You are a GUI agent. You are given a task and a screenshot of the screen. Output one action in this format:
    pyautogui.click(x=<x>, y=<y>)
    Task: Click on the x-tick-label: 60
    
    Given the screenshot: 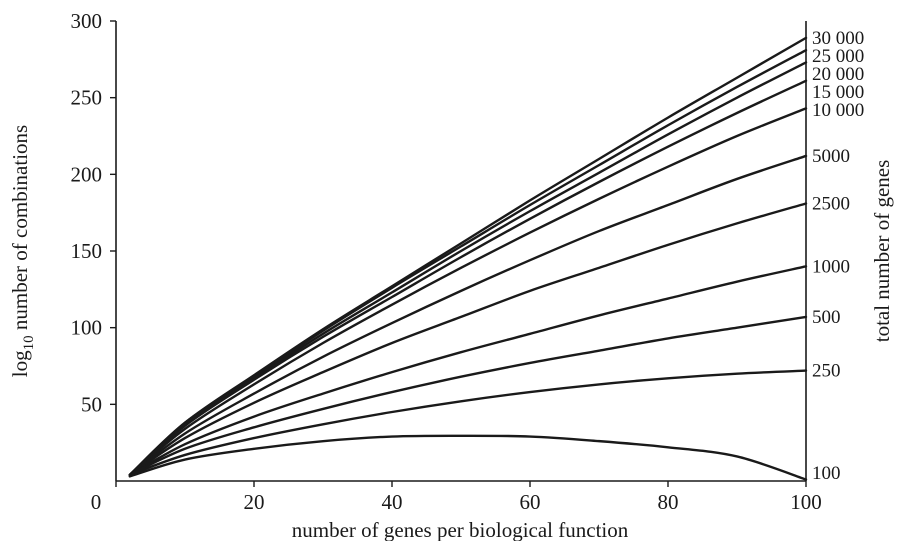 What is the action you would take?
    pyautogui.click(x=530, y=502)
    